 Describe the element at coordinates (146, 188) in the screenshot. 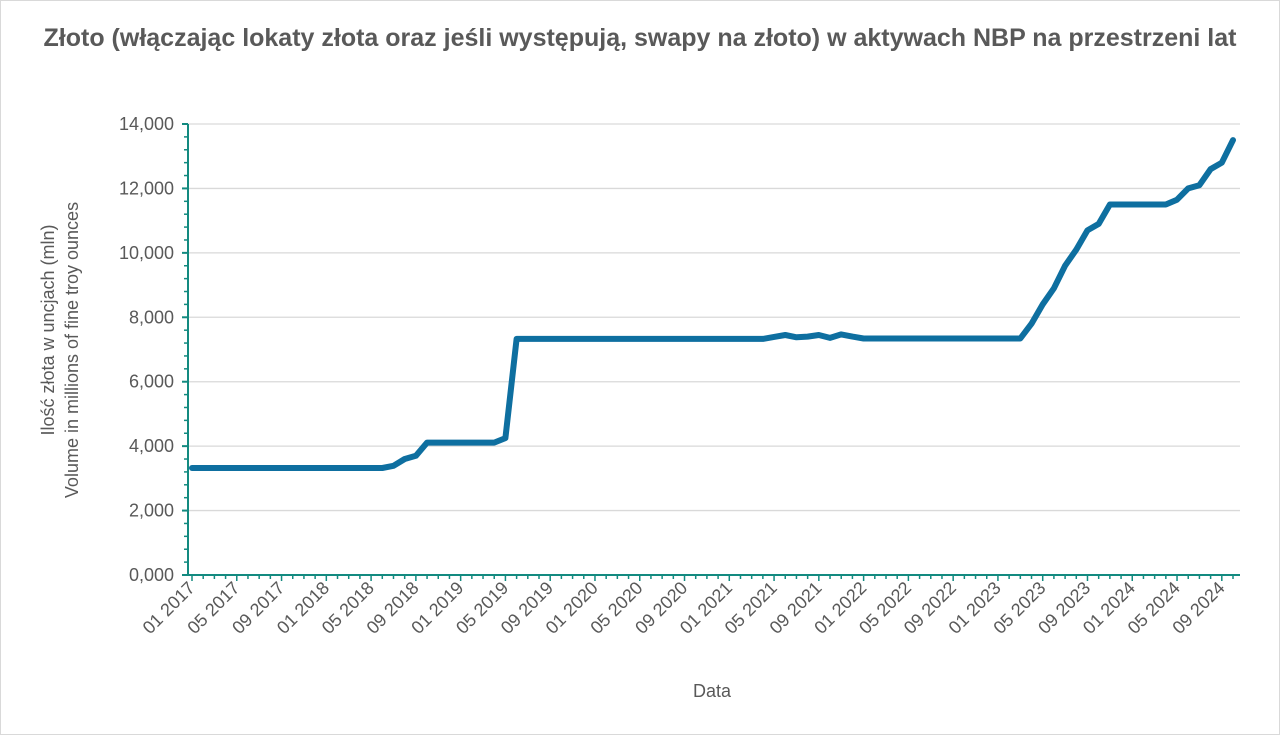

I see `y-tick-label: 12,000` at that location.